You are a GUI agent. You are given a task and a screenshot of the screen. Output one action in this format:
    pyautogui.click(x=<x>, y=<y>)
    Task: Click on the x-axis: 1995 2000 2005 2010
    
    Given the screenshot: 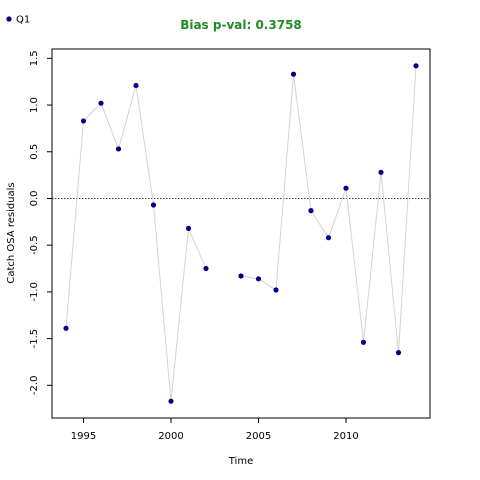 What is the action you would take?
    pyautogui.click(x=215, y=430)
    